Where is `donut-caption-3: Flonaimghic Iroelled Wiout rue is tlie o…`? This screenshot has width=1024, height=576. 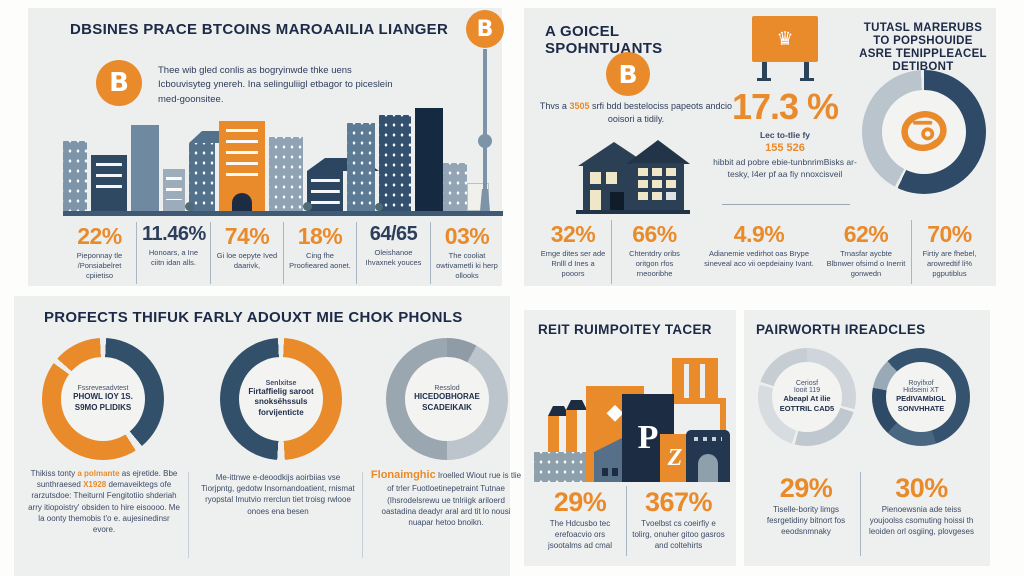 donut-caption-3: Flonaimghic Iroelled Wiout rue is tlie o… is located at coordinates (446, 498).